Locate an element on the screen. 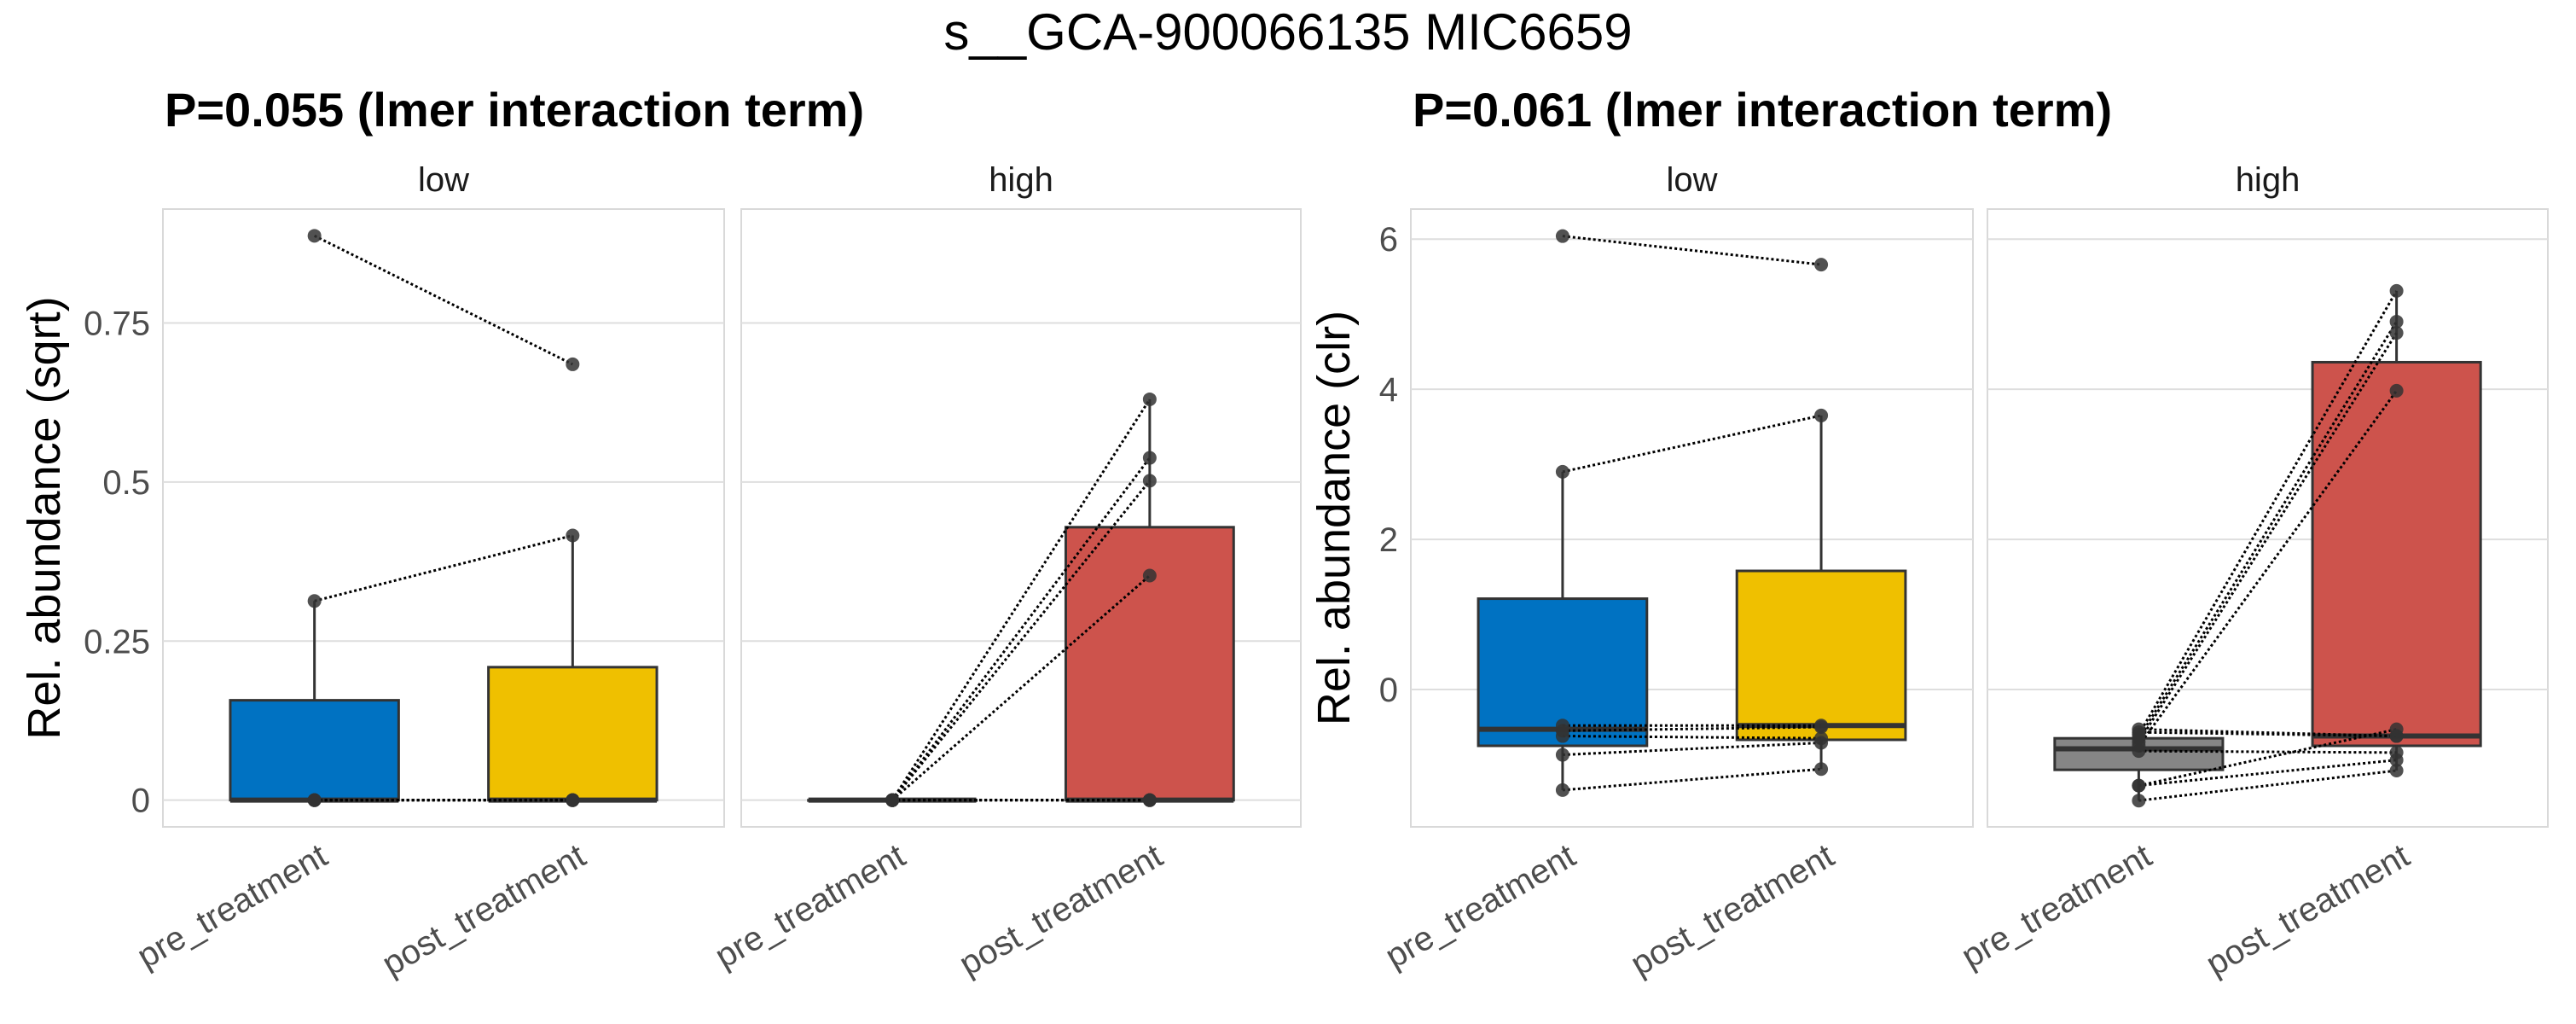  chart-subtitle: P=0.055 (lmer interaction term) is located at coordinates (514, 110).